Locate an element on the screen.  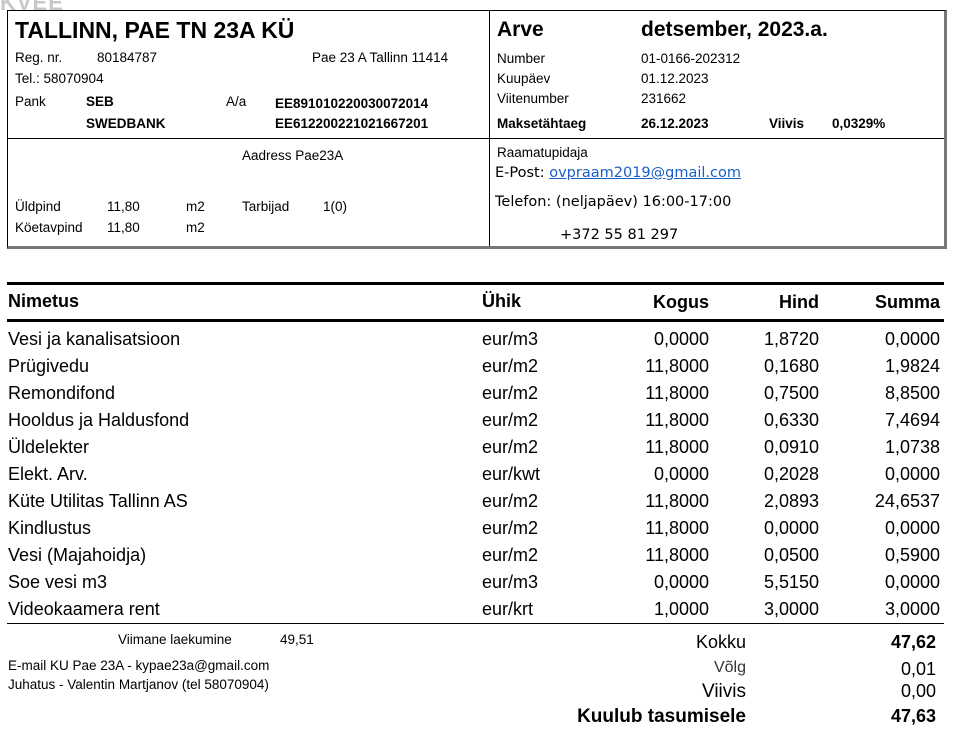
phone-number: +372 55 81 297 is located at coordinates (619, 235).